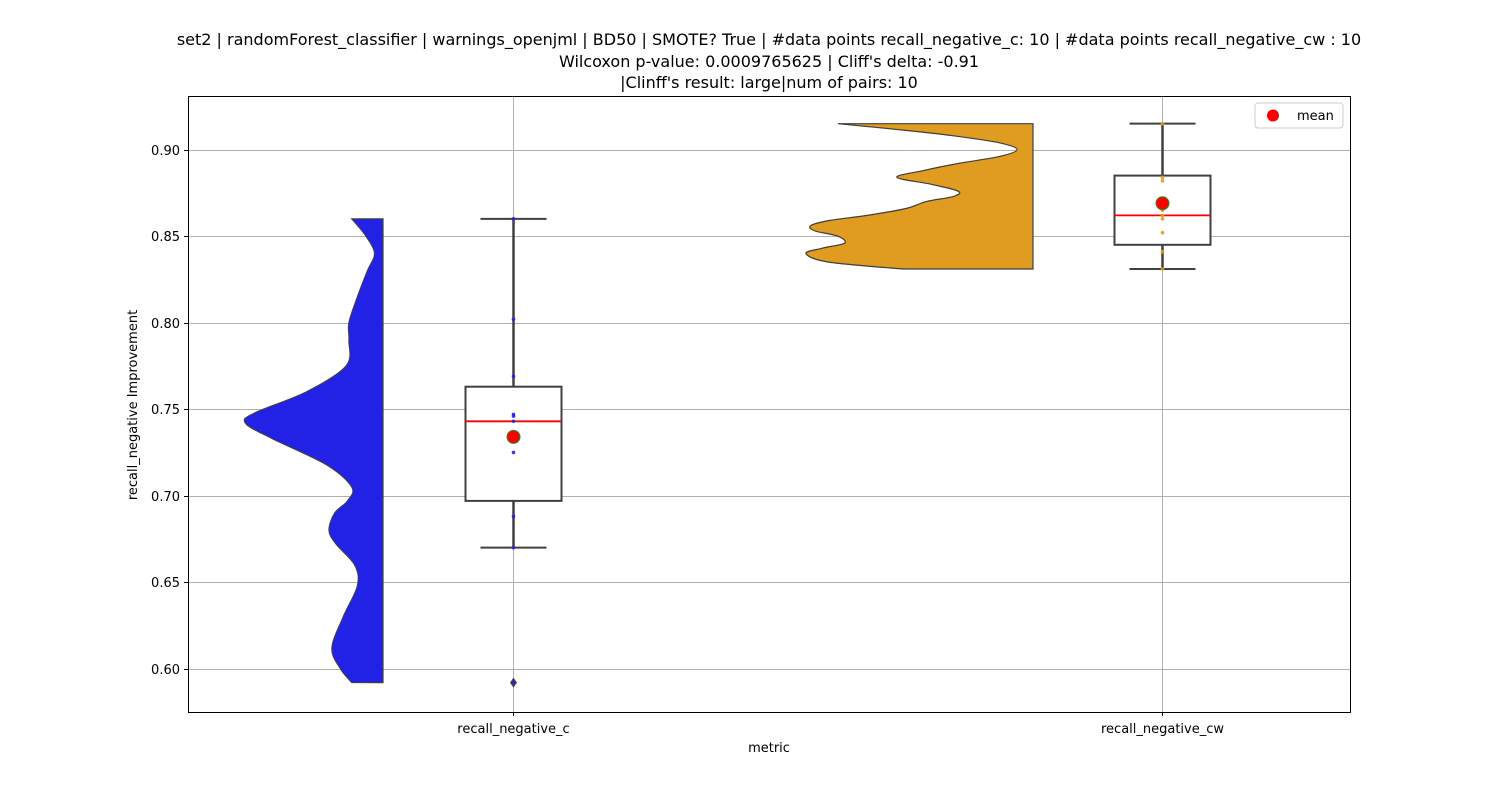 The height and width of the screenshot is (800, 1500). What do you see at coordinates (1162, 203) in the screenshot?
I see `mean-marker-recall_negative_cw` at bounding box center [1162, 203].